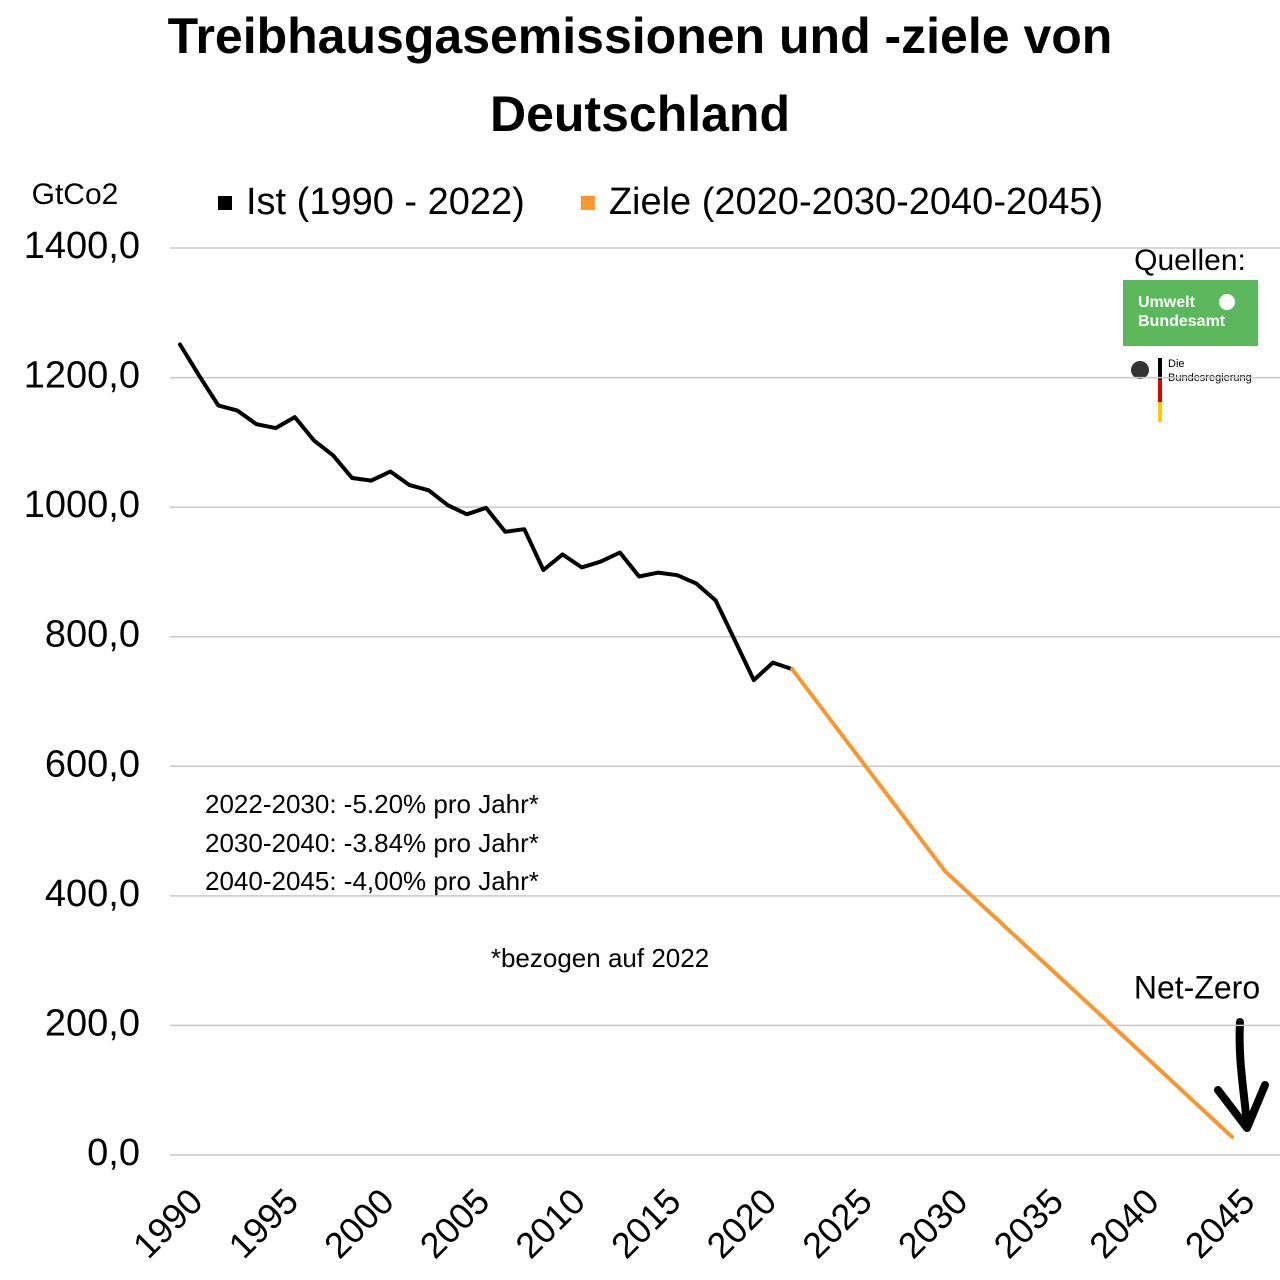  I want to click on legend-label: Ziele (2020-2030-2040-2045), so click(856, 202).